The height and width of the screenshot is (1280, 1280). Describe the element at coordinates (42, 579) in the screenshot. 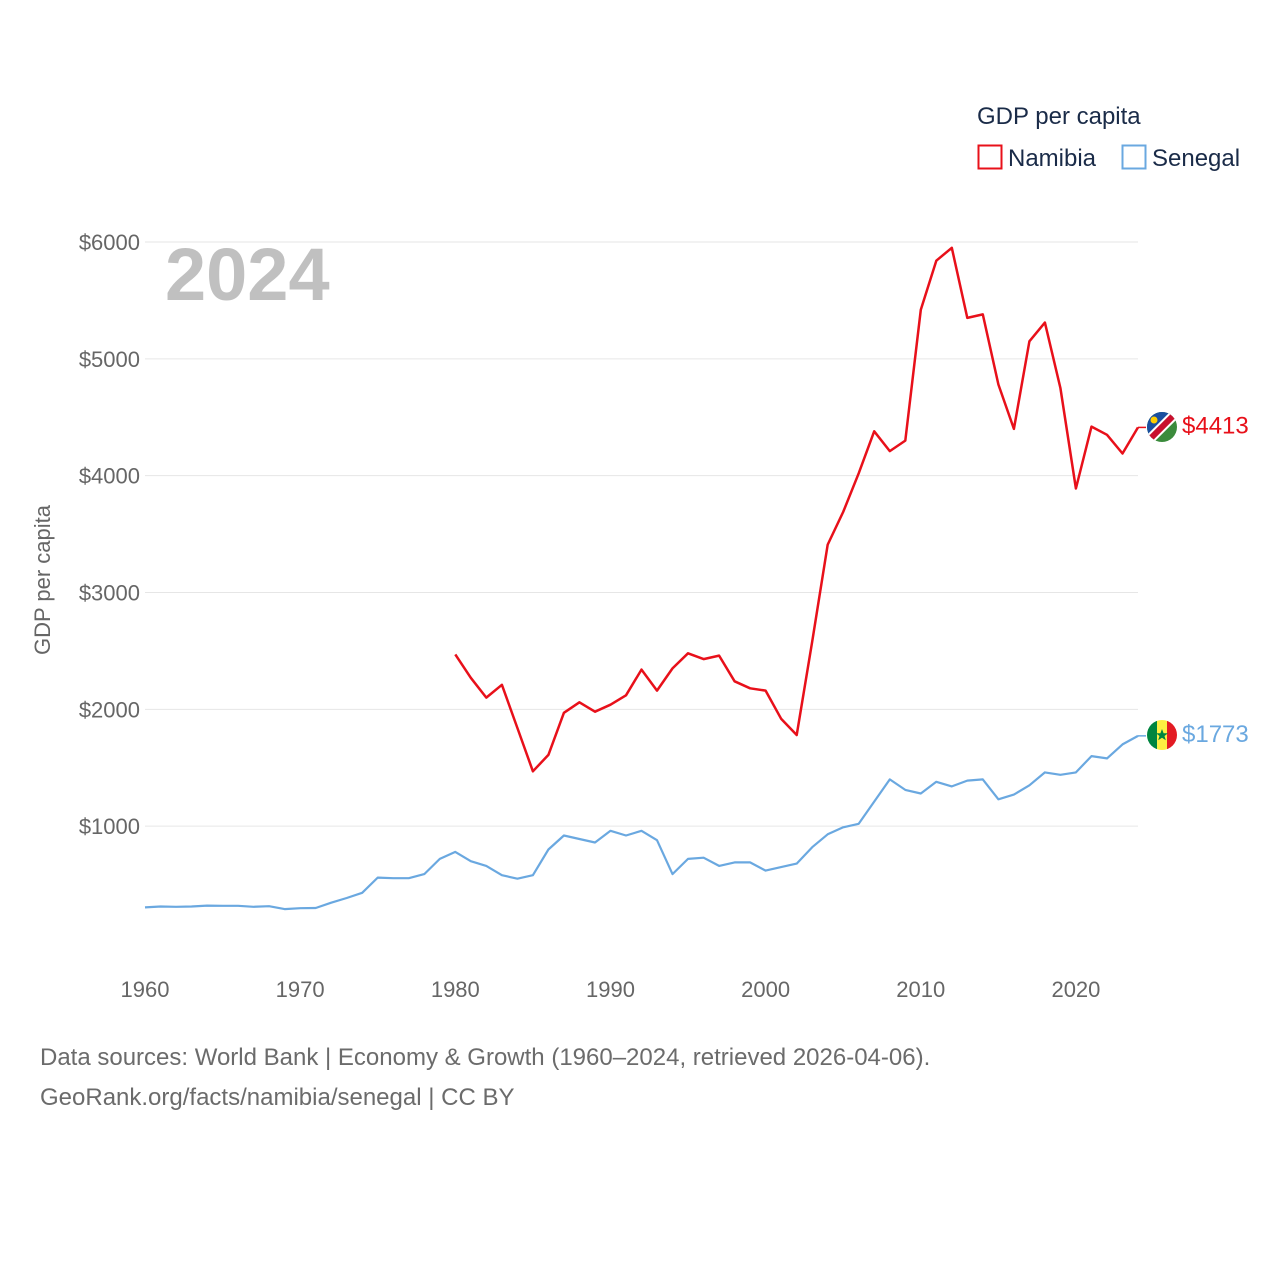

I see `y-axis-label: GDP per capita` at that location.